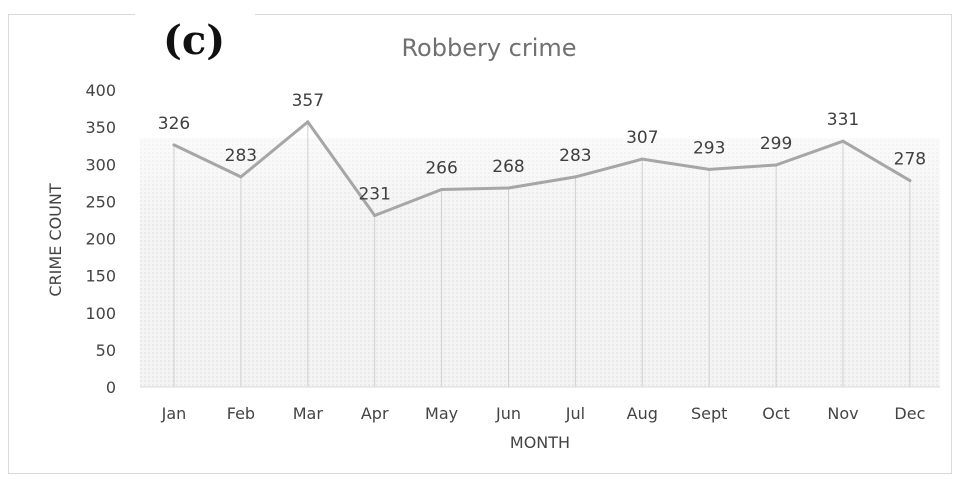 This screenshot has height=479, width=960. Describe the element at coordinates (709, 413) in the screenshot. I see `x-tick-label-sept: Sept` at that location.